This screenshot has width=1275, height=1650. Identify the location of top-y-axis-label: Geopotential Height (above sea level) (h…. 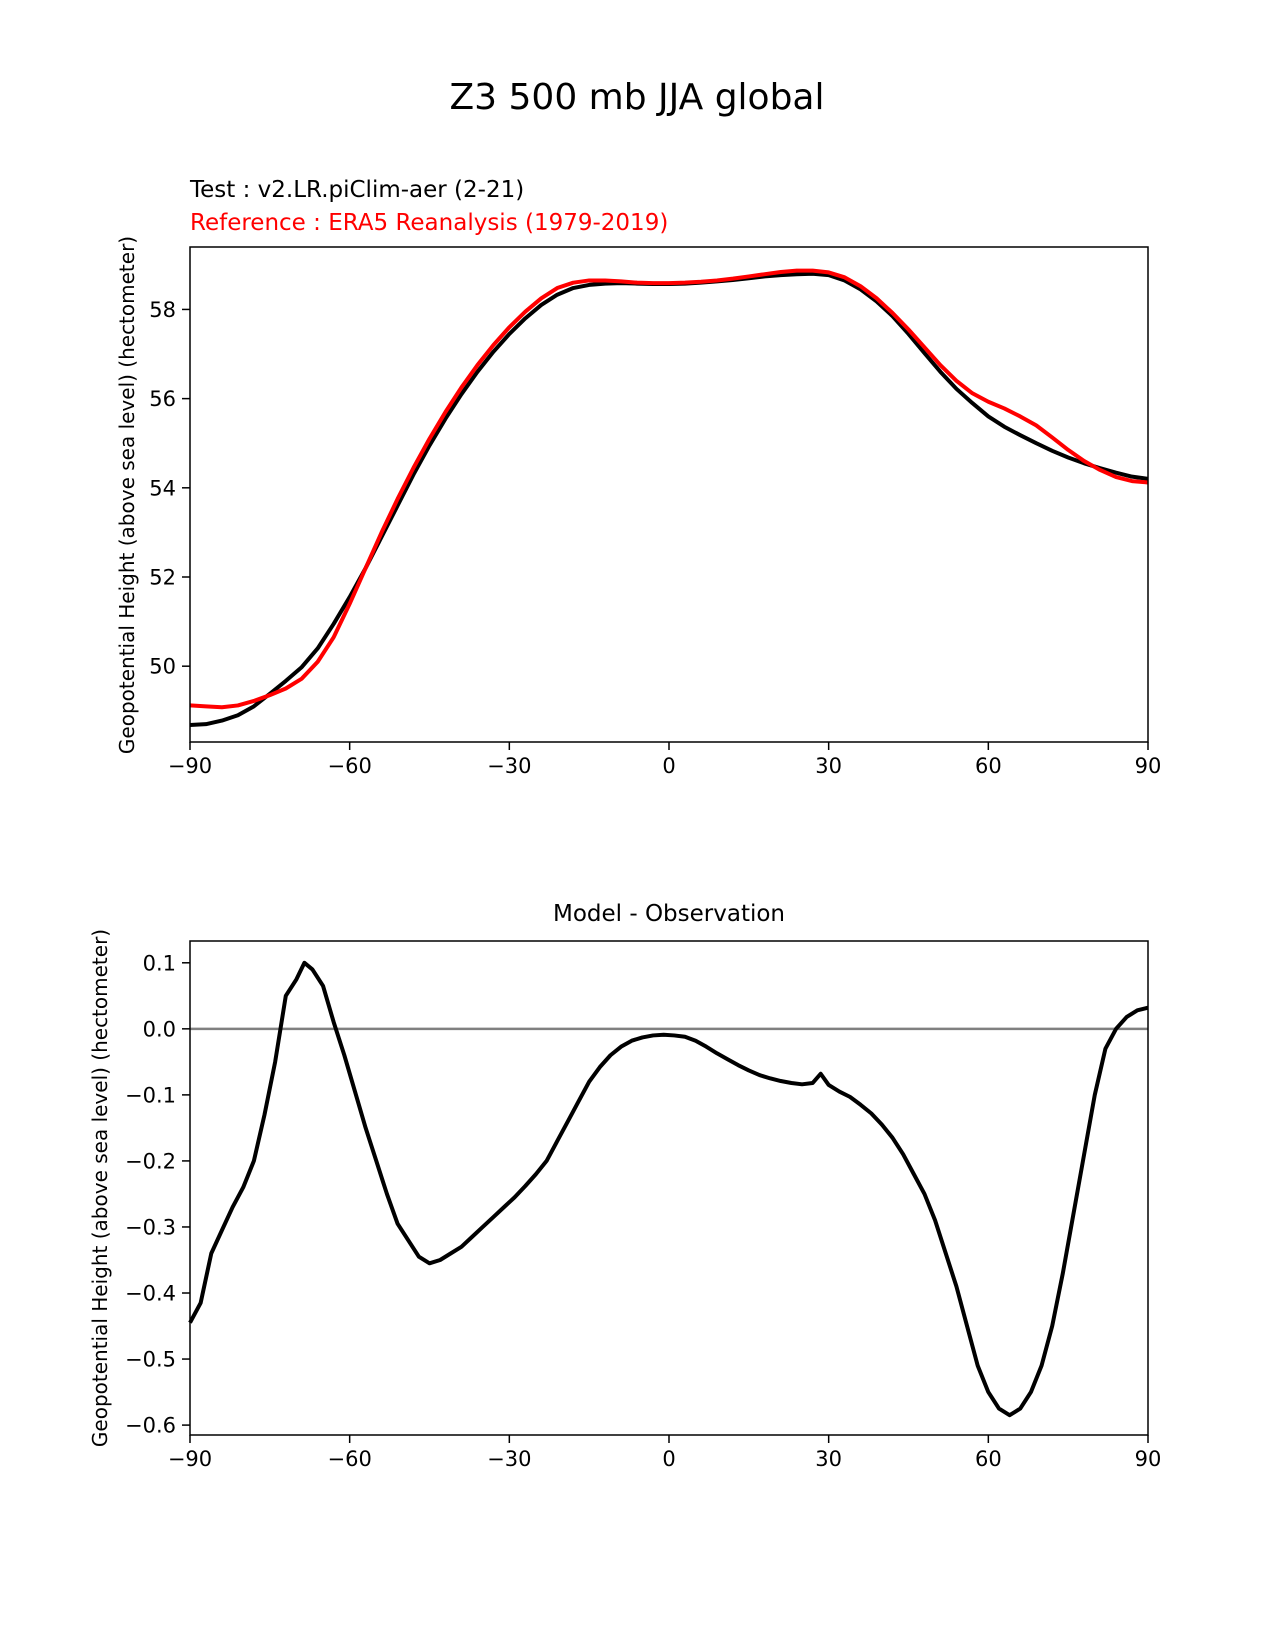
(127, 495).